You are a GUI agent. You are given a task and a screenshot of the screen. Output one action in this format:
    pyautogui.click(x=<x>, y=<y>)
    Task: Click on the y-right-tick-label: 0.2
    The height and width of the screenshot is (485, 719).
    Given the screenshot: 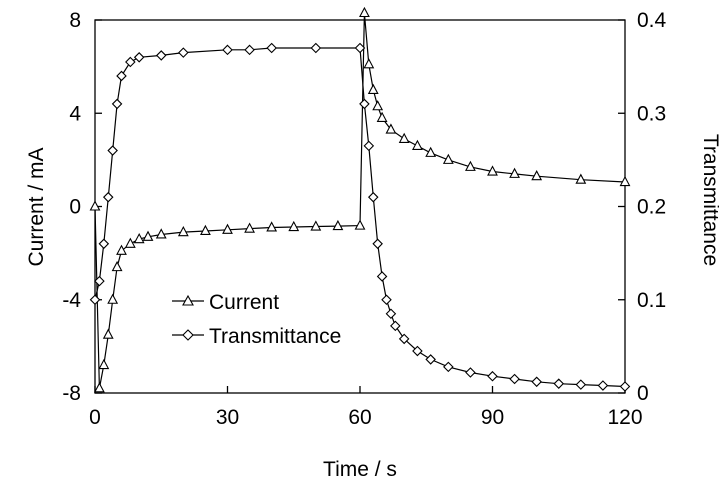 What is the action you would take?
    pyautogui.click(x=651, y=207)
    